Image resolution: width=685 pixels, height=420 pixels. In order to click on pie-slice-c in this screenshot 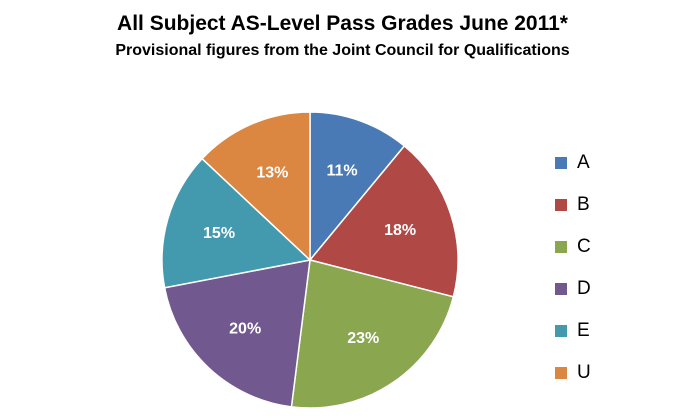, I will do `click(372, 334)`.